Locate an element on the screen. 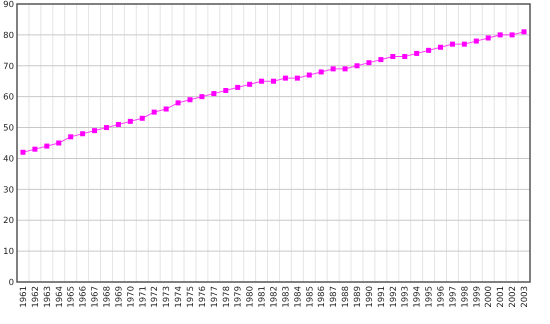 This screenshot has height=324, width=550. x-tick-label: 1987 is located at coordinates (334, 297).